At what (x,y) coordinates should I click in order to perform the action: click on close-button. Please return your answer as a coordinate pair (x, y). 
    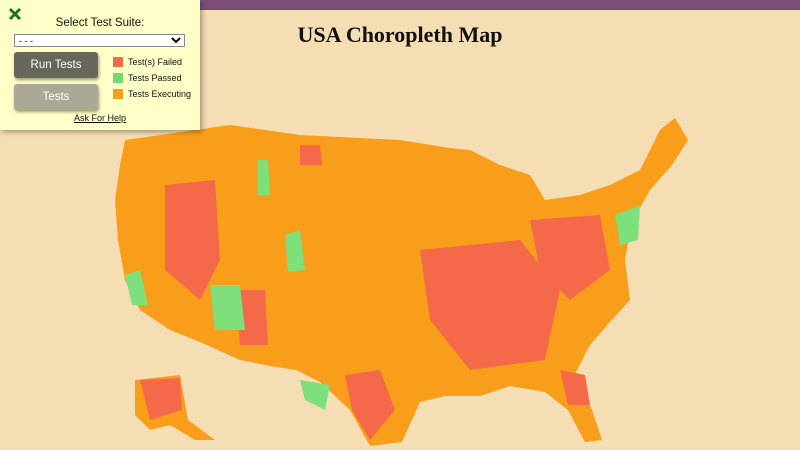
    Looking at the image, I should click on (15, 14).